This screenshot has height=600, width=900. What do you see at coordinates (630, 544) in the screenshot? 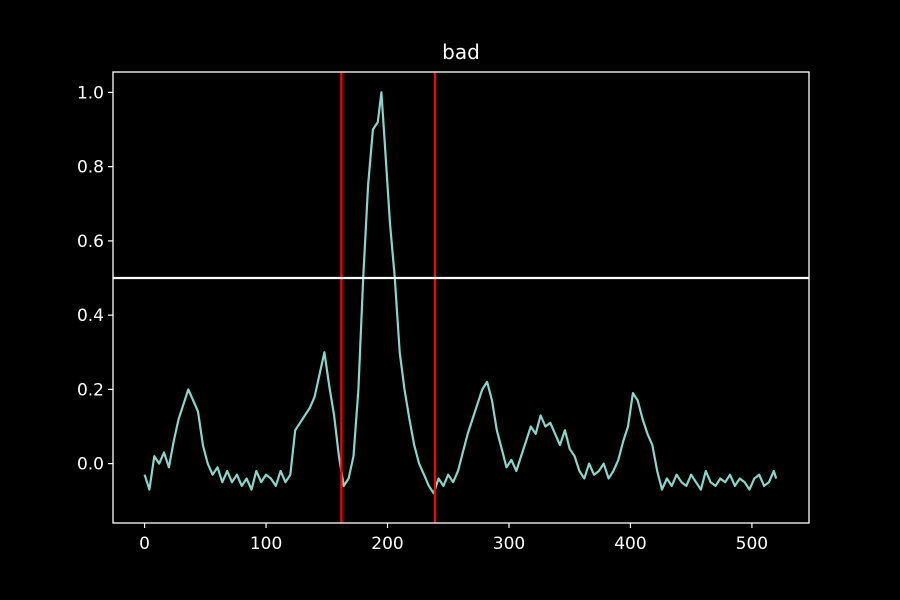
I see `x-tick-label: 400` at bounding box center [630, 544].